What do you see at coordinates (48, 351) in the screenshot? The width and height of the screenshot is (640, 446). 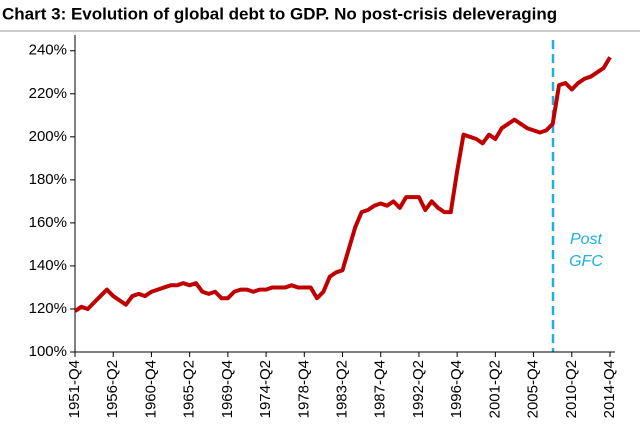 I see `y-tick-label: 100%` at bounding box center [48, 351].